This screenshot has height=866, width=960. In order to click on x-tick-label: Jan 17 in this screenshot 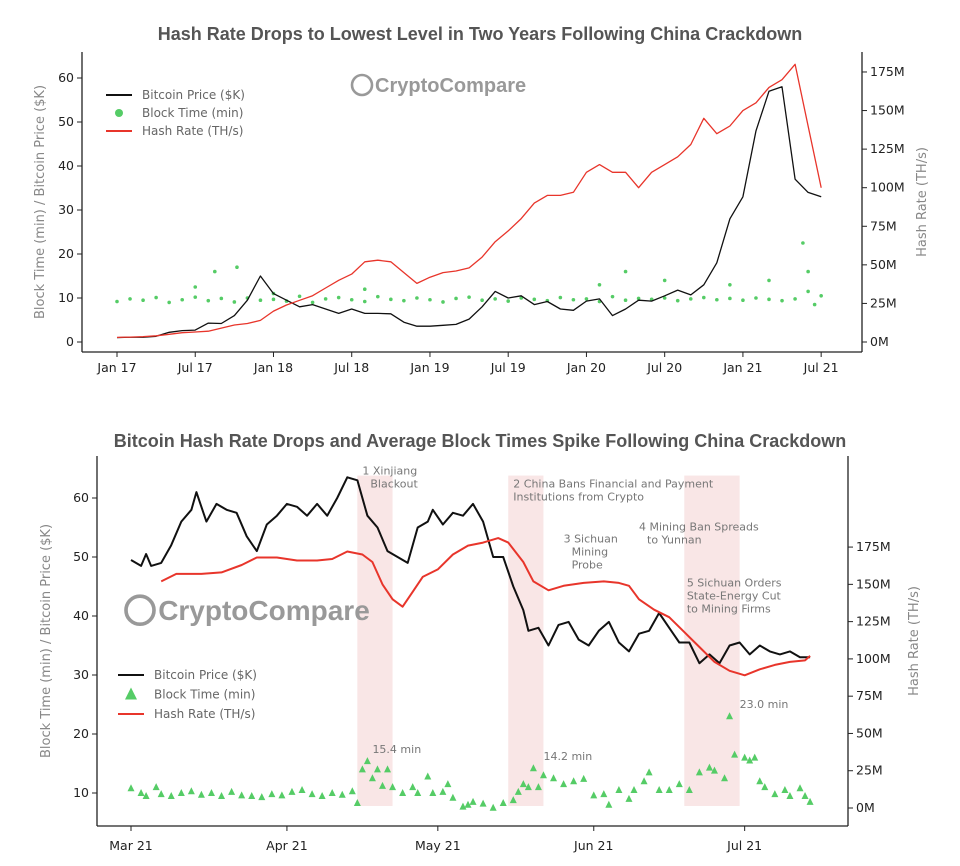, I will do `click(116, 367)`.